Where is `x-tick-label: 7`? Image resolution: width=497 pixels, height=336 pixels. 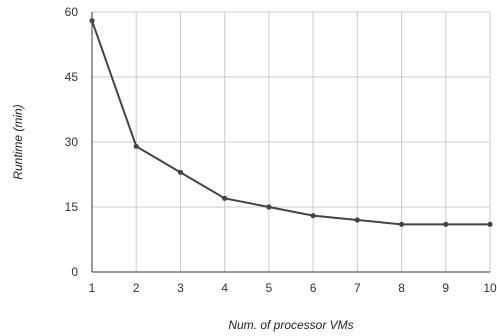
x-tick-label: 7 is located at coordinates (357, 288).